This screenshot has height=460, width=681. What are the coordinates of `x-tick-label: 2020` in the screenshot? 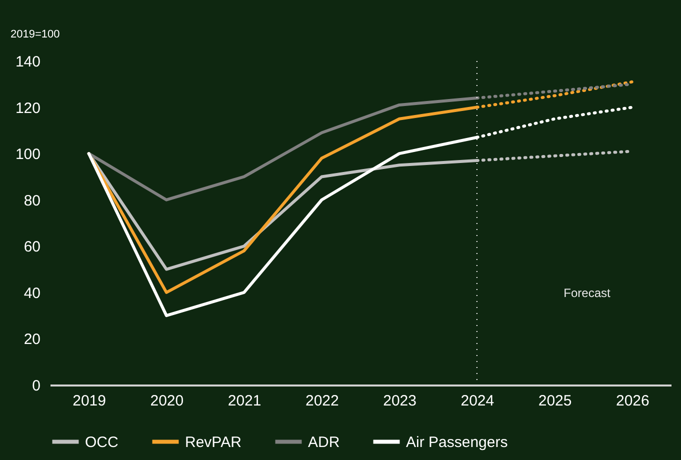 It's located at (167, 401).